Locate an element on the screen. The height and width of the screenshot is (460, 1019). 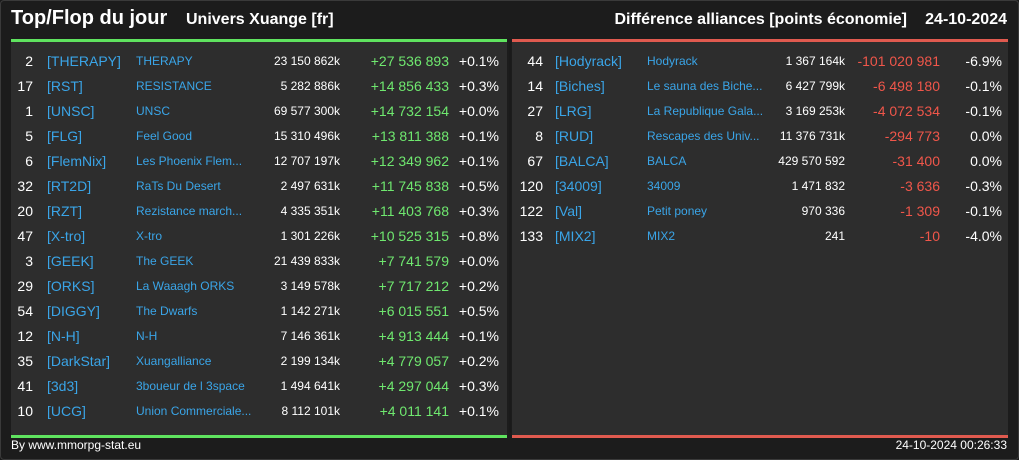
points-cell: 11 376 731k is located at coordinates (812, 136).